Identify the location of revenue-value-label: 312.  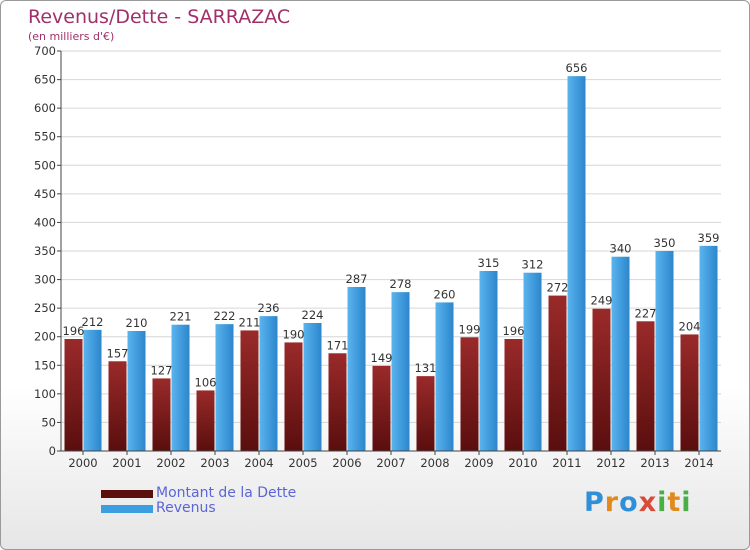
(533, 265).